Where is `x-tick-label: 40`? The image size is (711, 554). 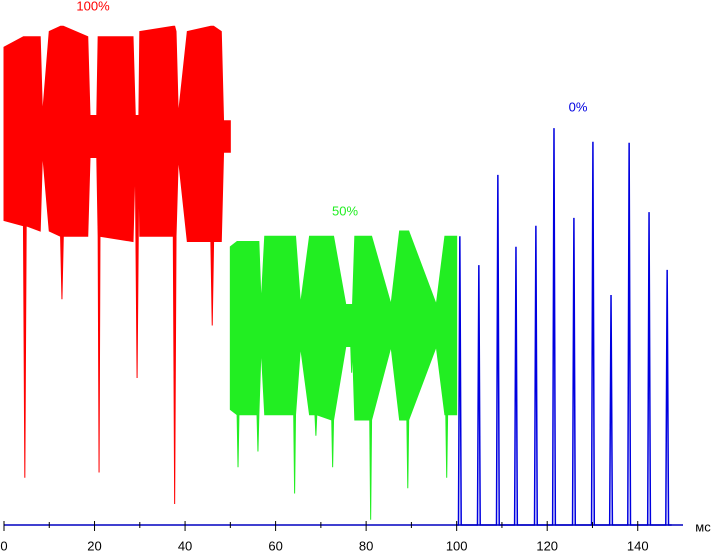 x-tick-label: 40 is located at coordinates (185, 545).